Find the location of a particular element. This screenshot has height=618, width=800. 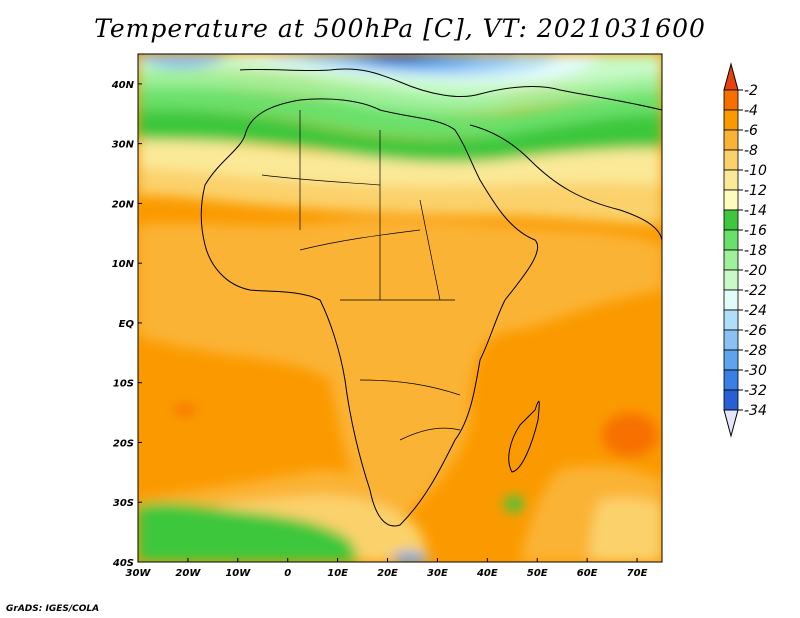

colorbar-top-triangle is located at coordinates (731, 76).